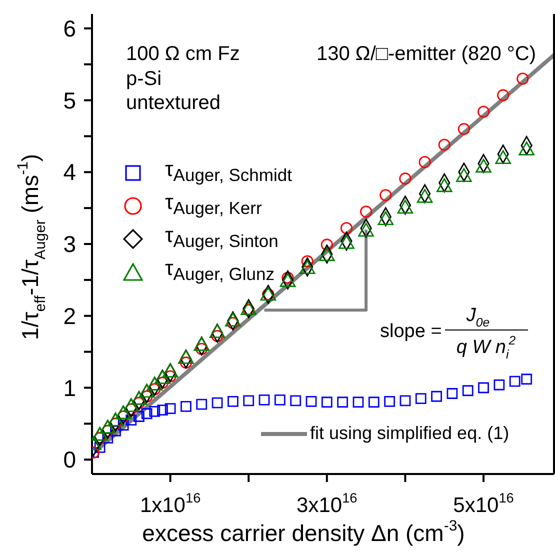 Image resolution: width=555 pixels, height=553 pixels. Describe the element at coordinates (219, 271) in the screenshot. I see `legend-label: τ$_{Auger, Glunz}$` at that location.